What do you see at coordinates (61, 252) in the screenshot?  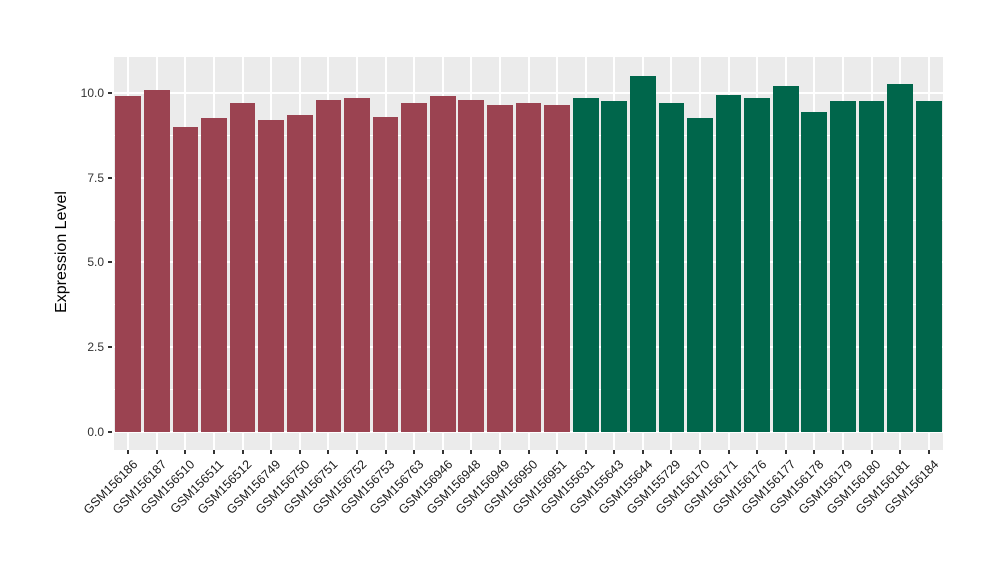 I see `y-axis-title: Expression Level` at bounding box center [61, 252].